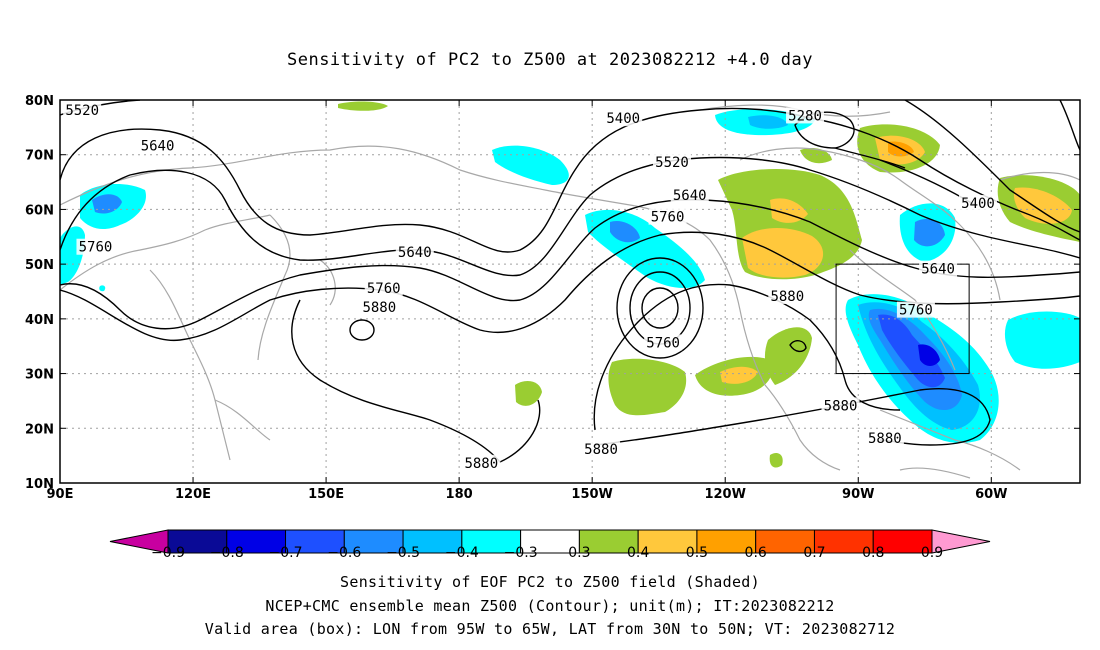  What do you see at coordinates (911, 351) in the screenshot?
I see `shade-dkblue-eastus` at bounding box center [911, 351].